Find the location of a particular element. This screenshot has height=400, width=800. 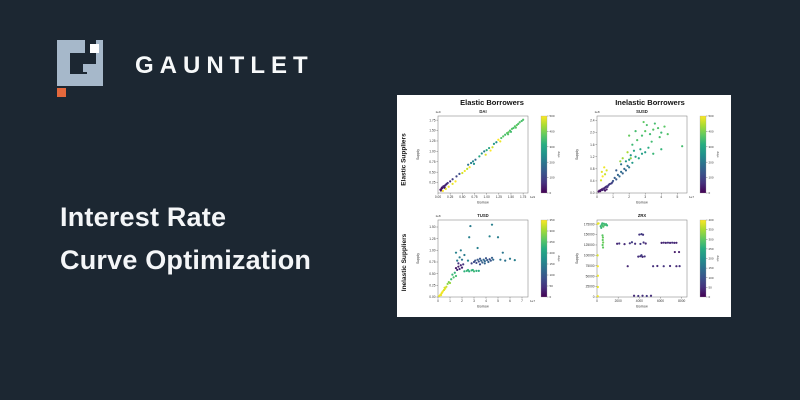

svg-text: 6000 is located at coordinates (660, 301).